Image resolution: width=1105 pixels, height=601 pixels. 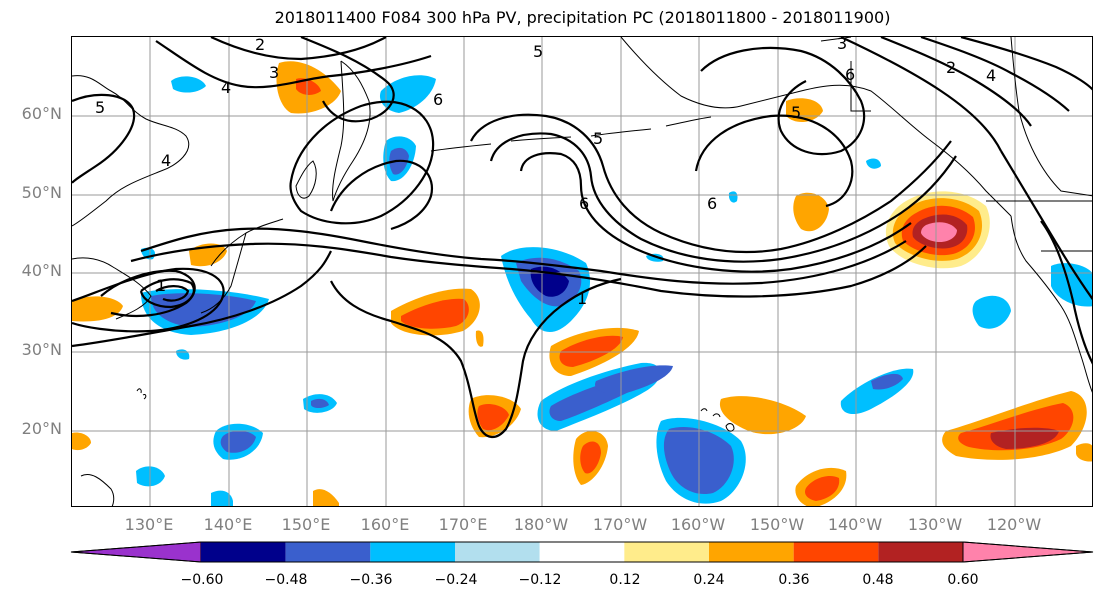 What do you see at coordinates (1014, 524) in the screenshot?
I see `lon-label-120w: 120°W` at bounding box center [1014, 524].